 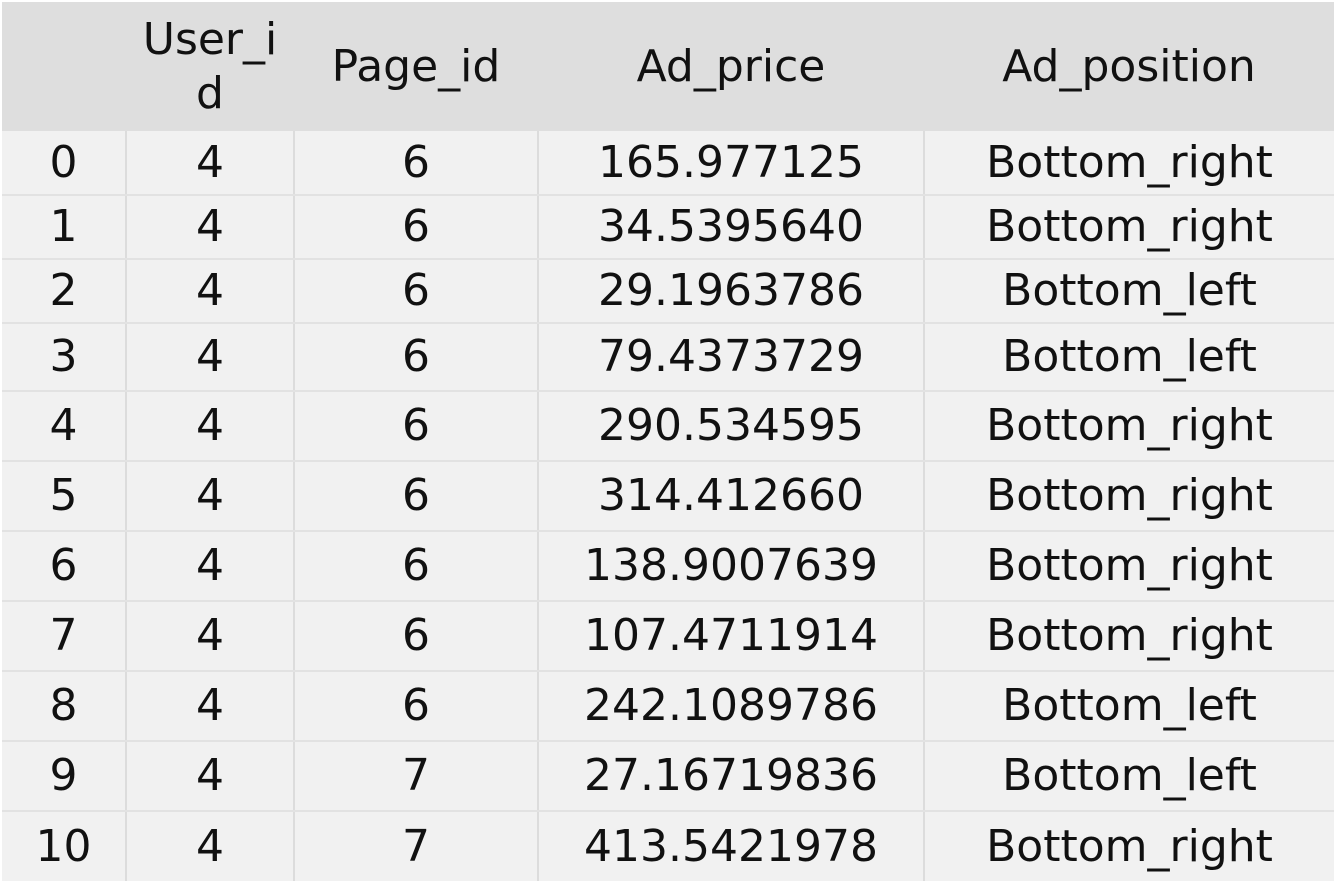 I want to click on row-index: 4, so click(x=64, y=426).